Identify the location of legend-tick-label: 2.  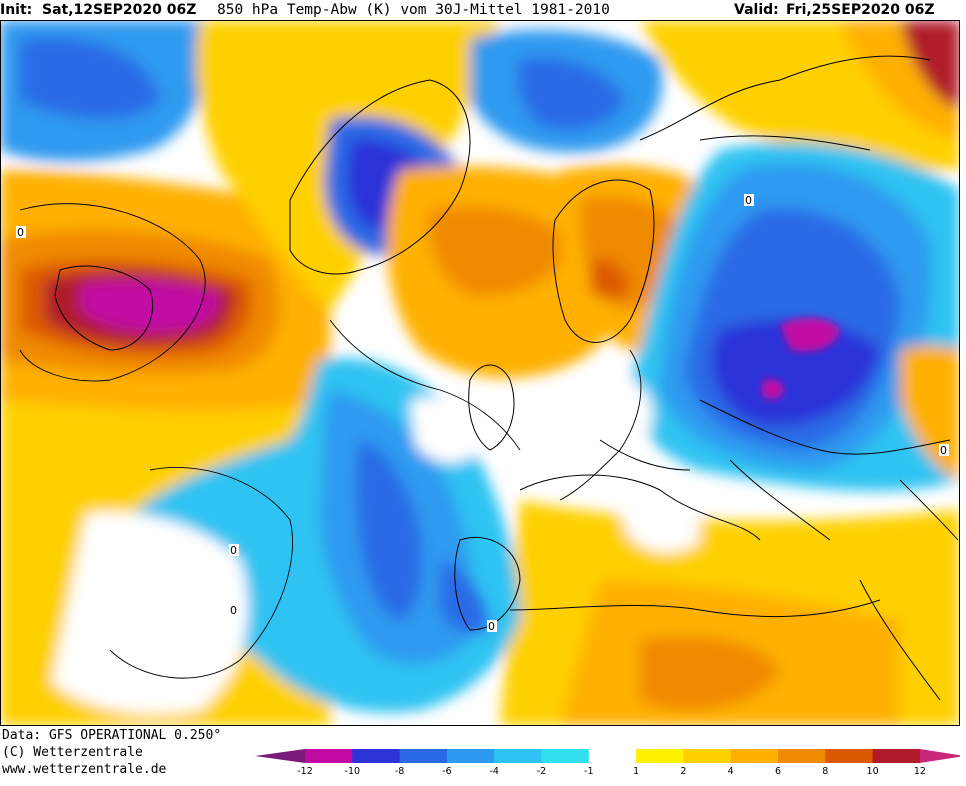
(683, 771).